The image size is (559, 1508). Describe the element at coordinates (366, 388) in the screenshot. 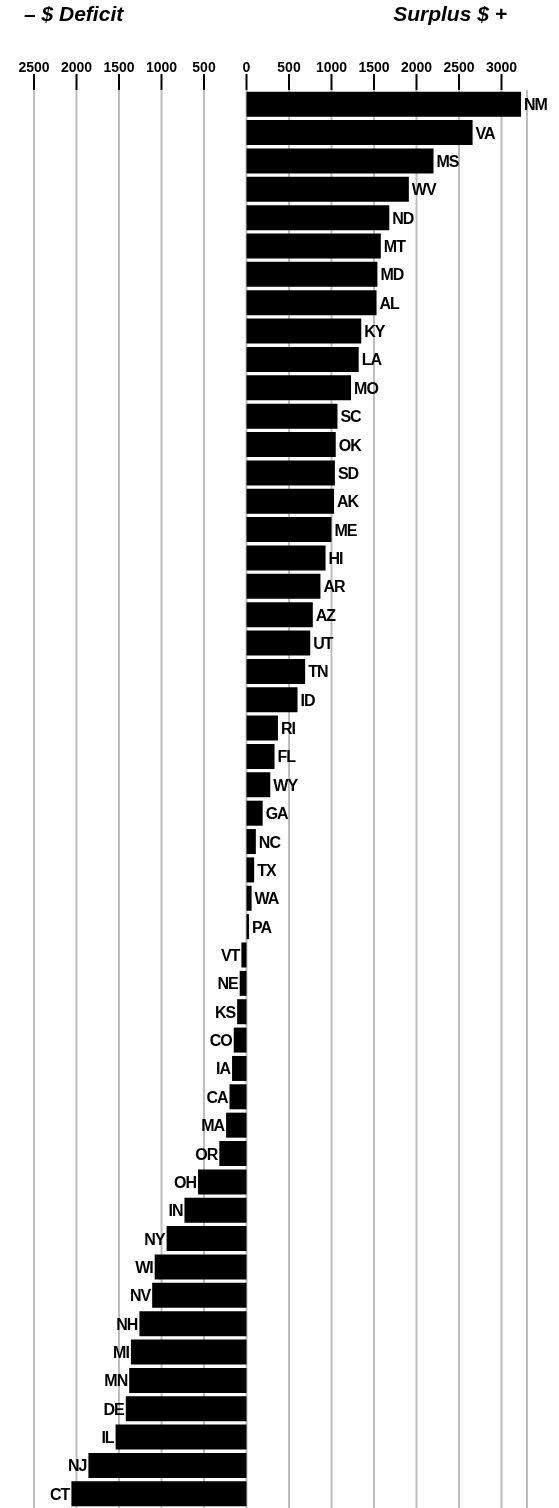

I see `y-tick-label: MO` at that location.